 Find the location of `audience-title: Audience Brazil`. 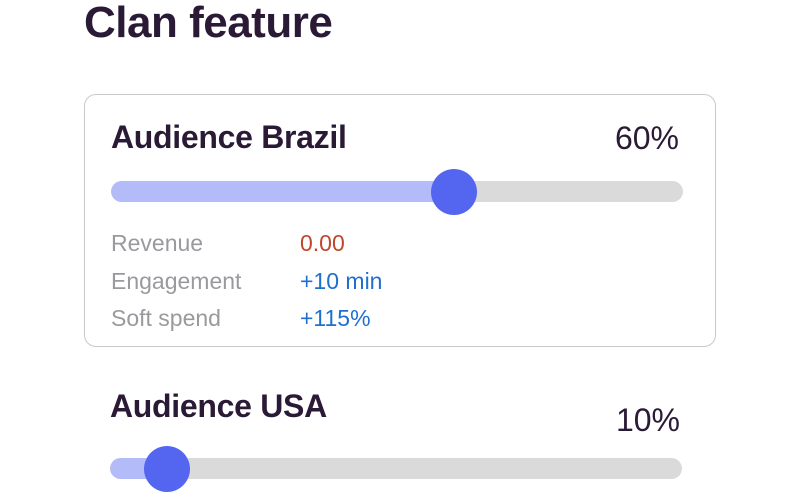

audience-title: Audience Brazil is located at coordinates (229, 137).